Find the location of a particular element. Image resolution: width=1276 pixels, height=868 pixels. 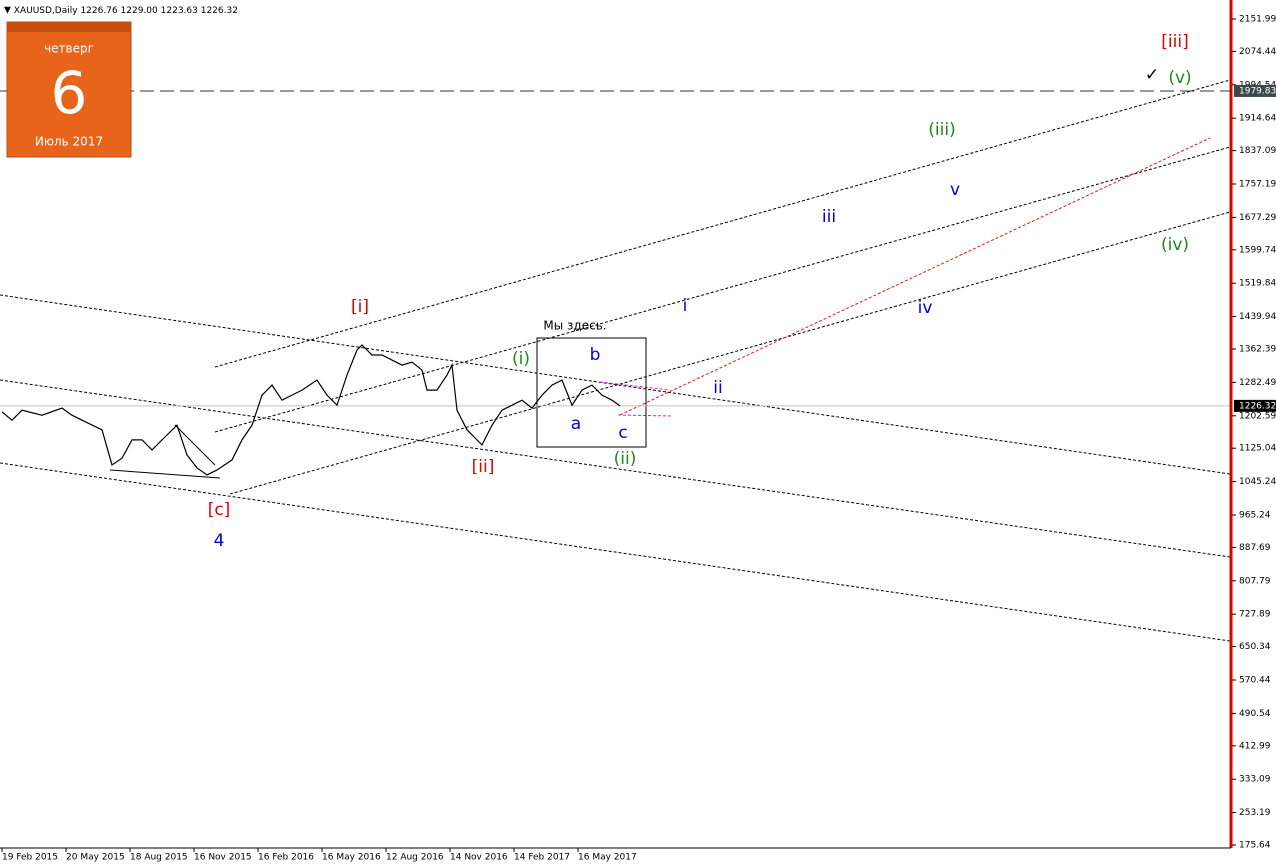

y-tick-label: 727.89 is located at coordinates (1255, 615).